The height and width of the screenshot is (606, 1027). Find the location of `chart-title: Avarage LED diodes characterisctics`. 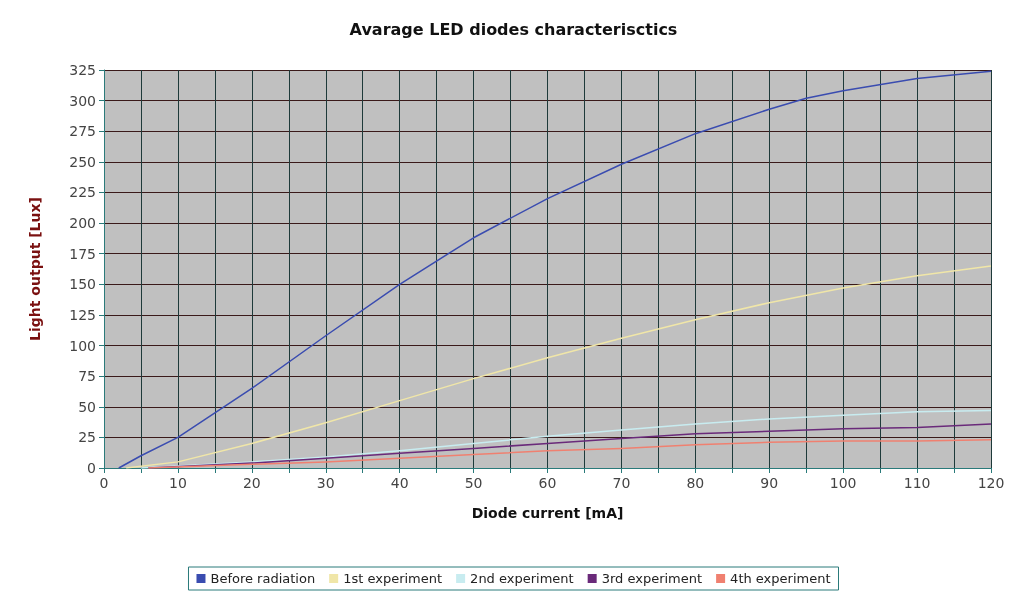

chart-title: Avarage LED diodes characterisctics is located at coordinates (513, 29).